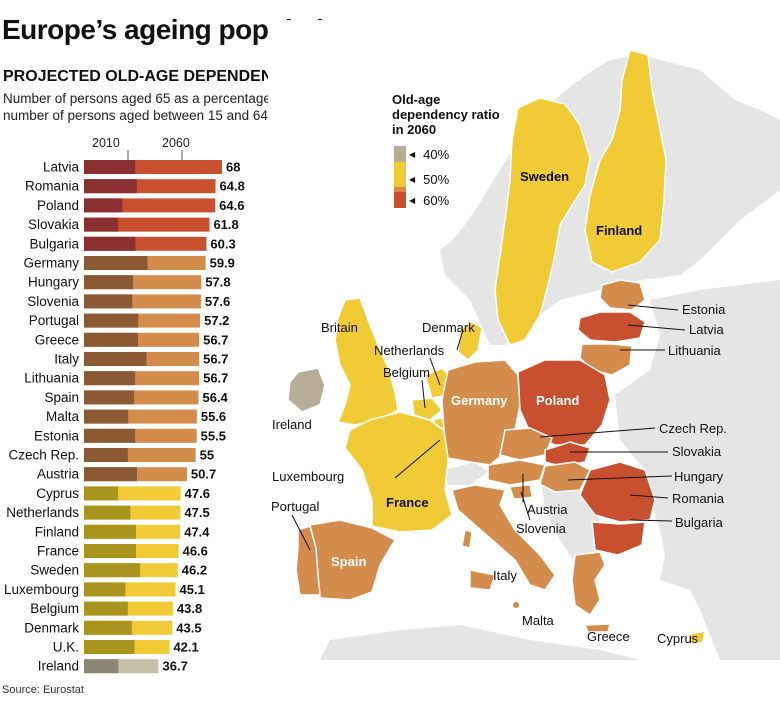  What do you see at coordinates (207, 455) in the screenshot?
I see `value-label: 55` at bounding box center [207, 455].